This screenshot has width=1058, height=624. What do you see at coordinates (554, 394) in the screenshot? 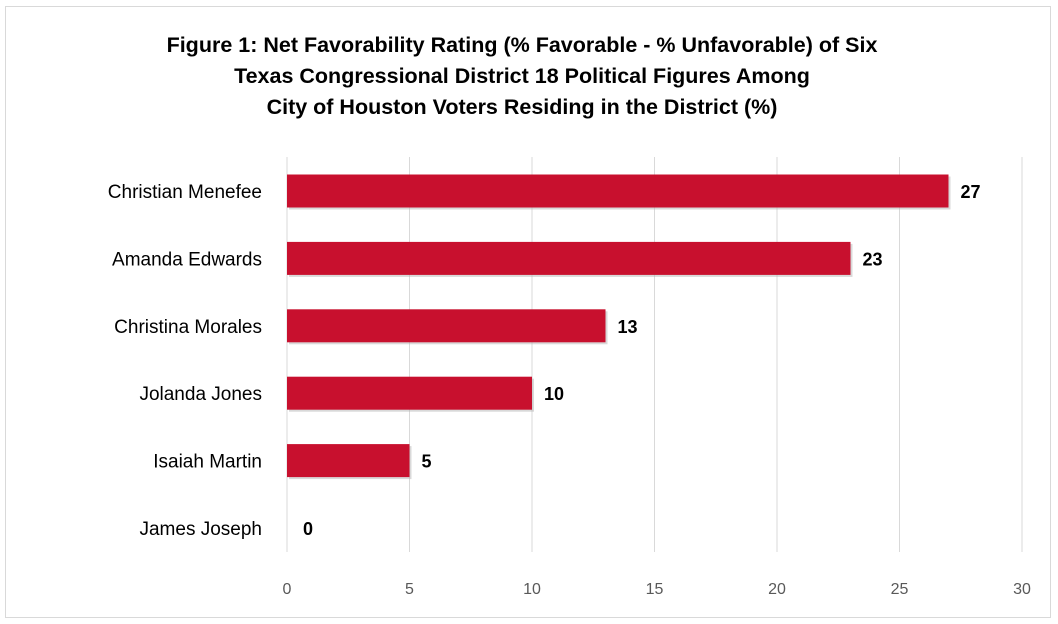
I see `data-label: 10` at bounding box center [554, 394].